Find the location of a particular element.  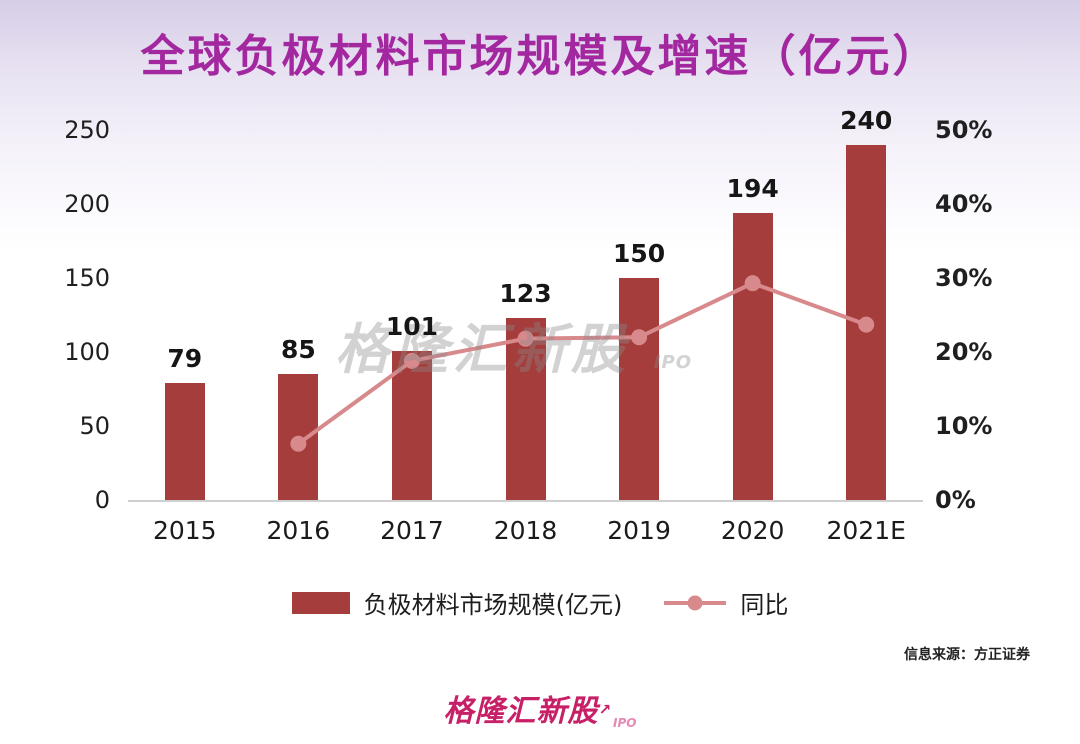

legend-item-bar: 负极材料市场规模(亿元) is located at coordinates (457, 602).